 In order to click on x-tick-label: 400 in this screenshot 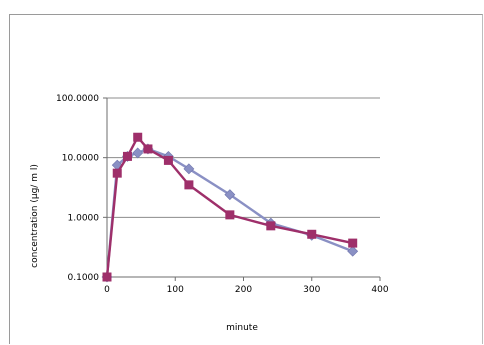, I will do `click(379, 290)`.